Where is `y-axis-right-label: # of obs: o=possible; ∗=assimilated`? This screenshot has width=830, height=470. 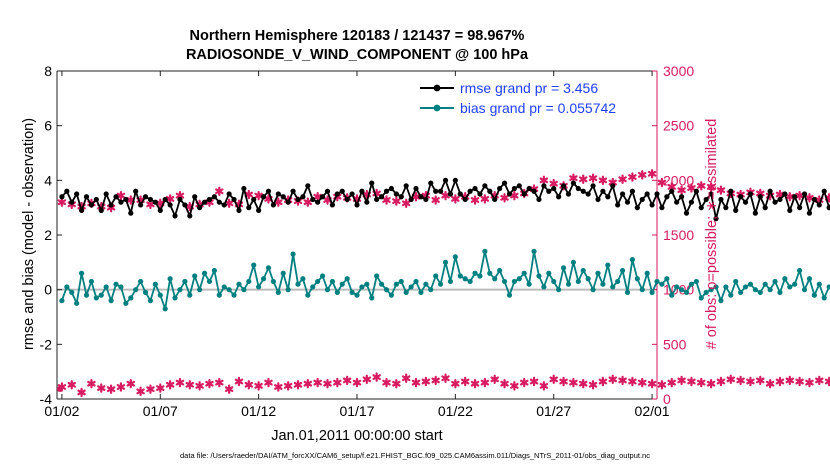
y-axis-right-label: # of obs: o=possible; ∗=assimilated is located at coordinates (712, 234).